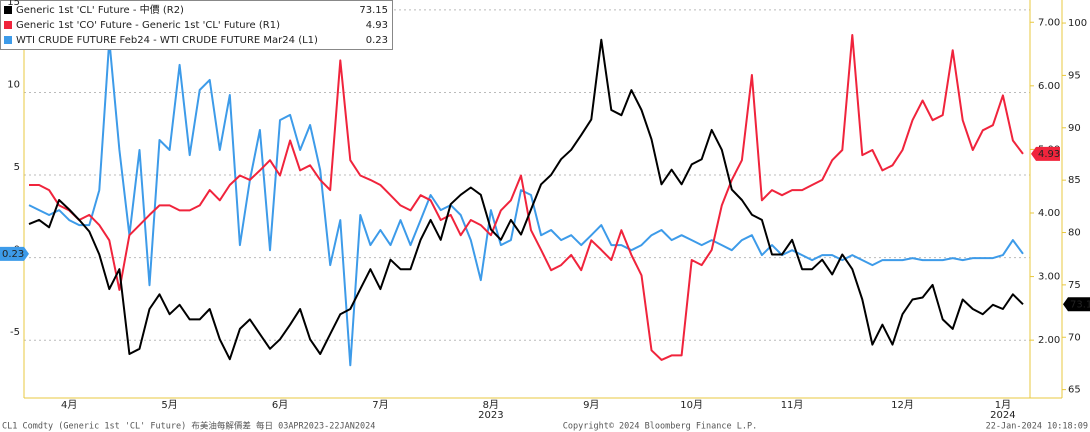 The height and width of the screenshot is (432, 1090). I want to click on x-tick-label: 8月, so click(491, 405).